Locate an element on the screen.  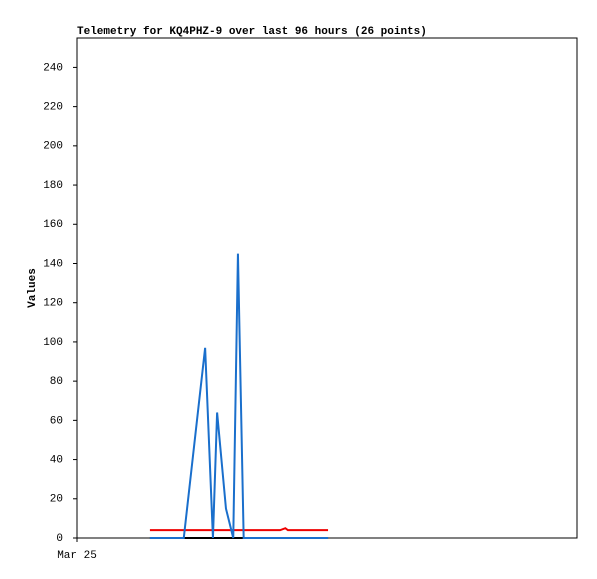
x-tick-label: Mar 25 is located at coordinates (77, 556).